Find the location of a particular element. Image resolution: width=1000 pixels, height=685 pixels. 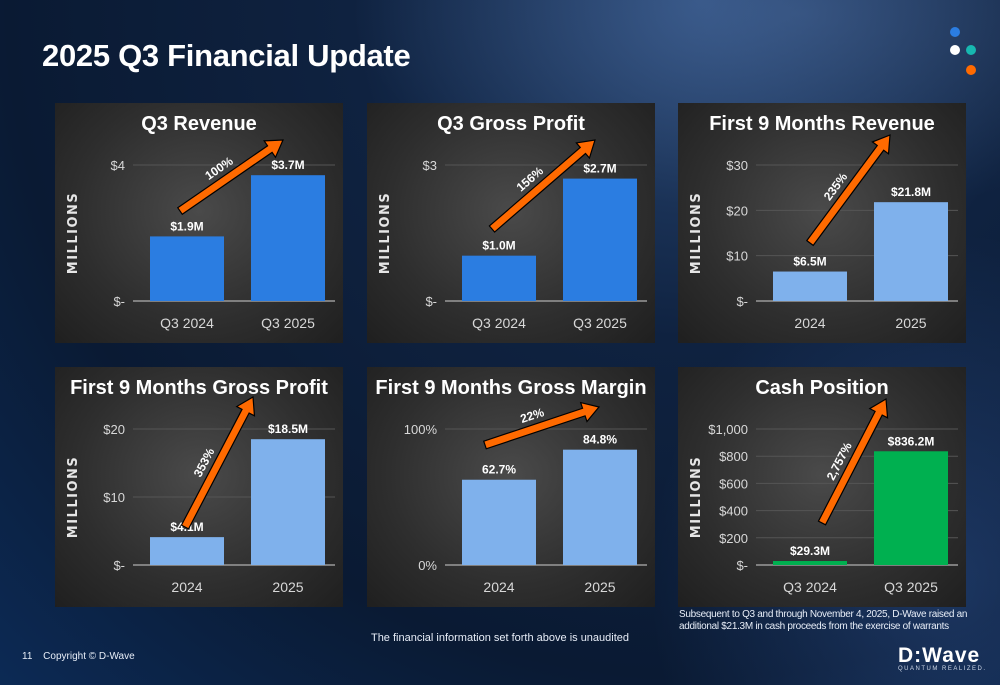

y-tick-label: $1,000 is located at coordinates (728, 429).